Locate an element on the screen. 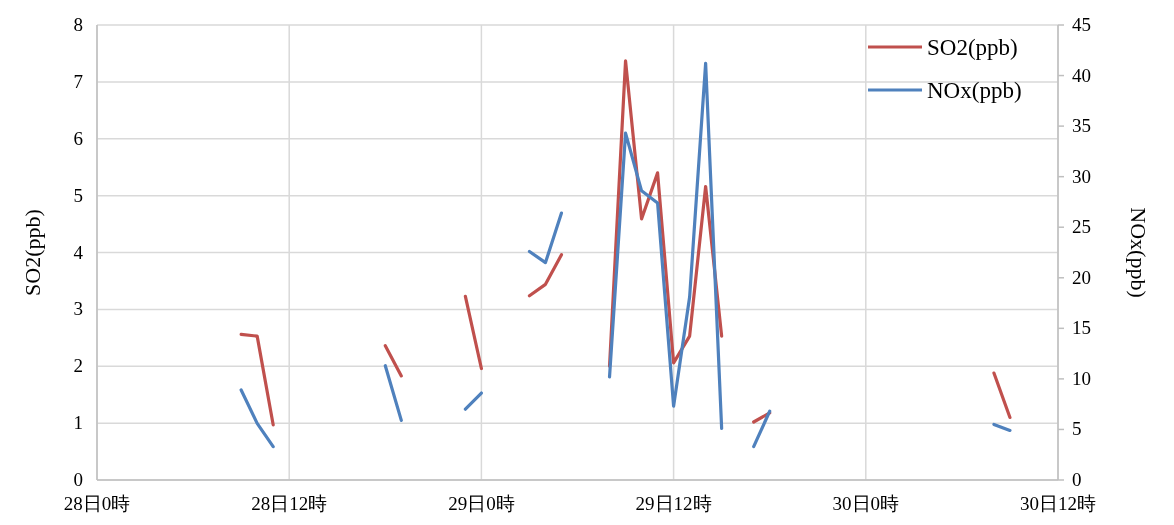  ylabel: SO2(ppb) is located at coordinates (32, 252).